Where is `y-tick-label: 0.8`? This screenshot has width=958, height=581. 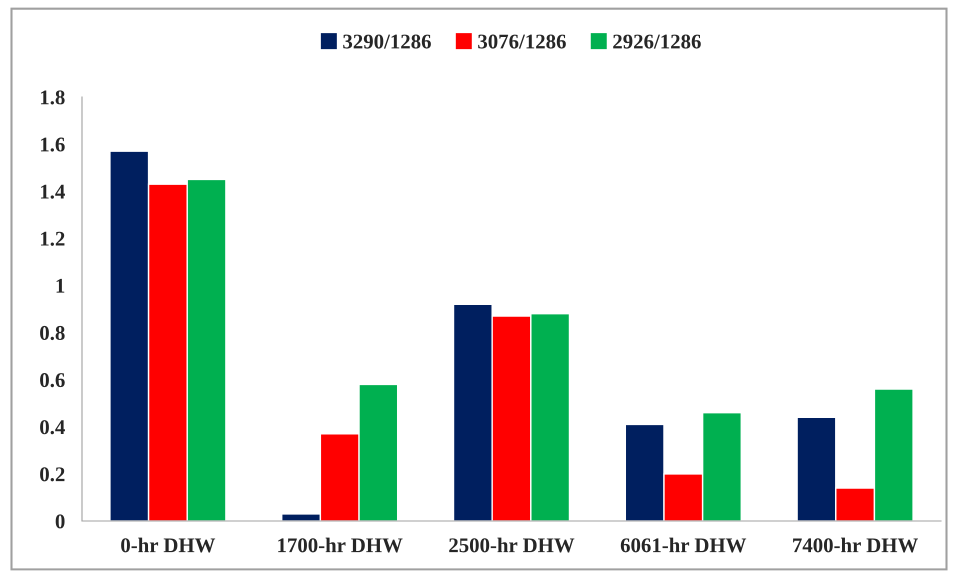 y-tick-label: 0.8 is located at coordinates (52, 333).